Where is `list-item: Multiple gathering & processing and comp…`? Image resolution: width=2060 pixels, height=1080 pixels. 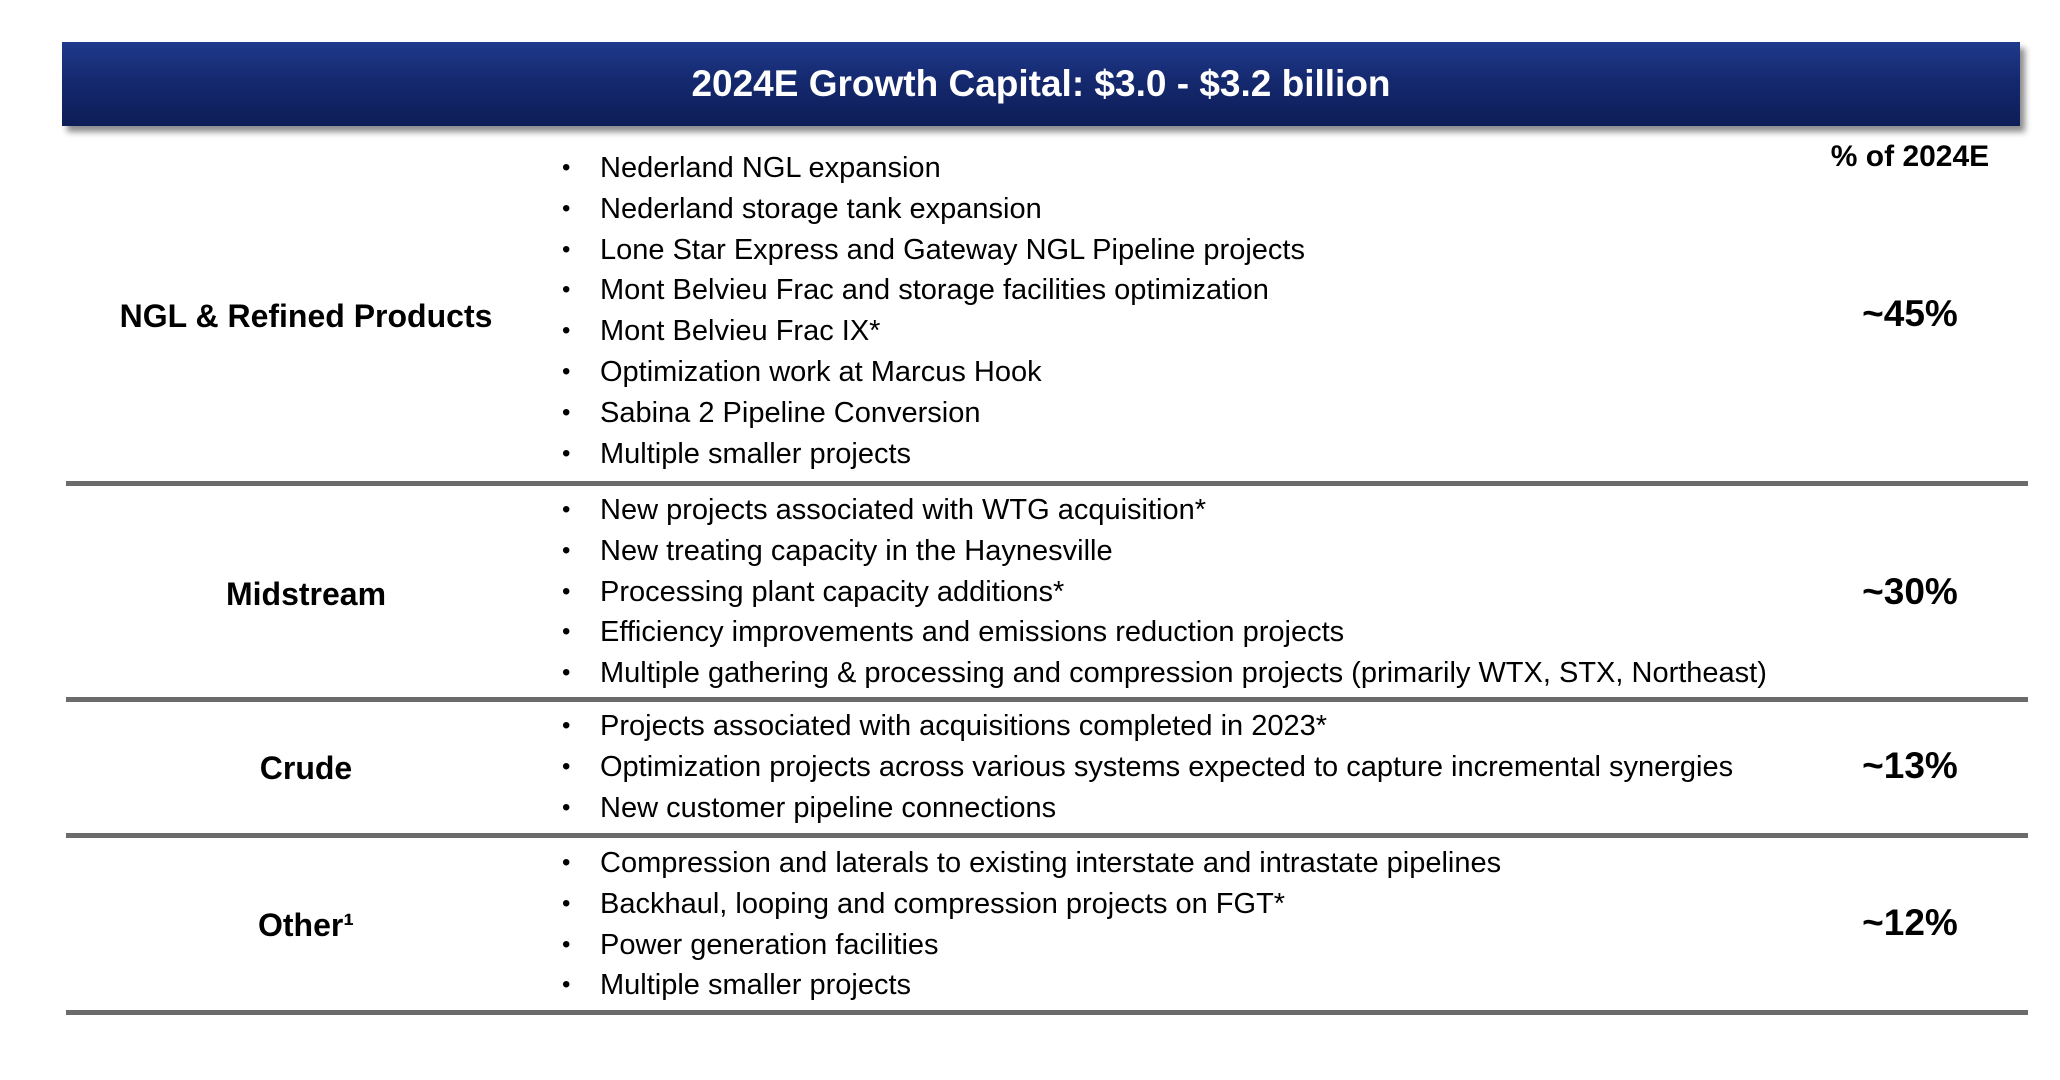
list-item: Multiple gathering & processing and comp… is located at coordinates (1164, 673).